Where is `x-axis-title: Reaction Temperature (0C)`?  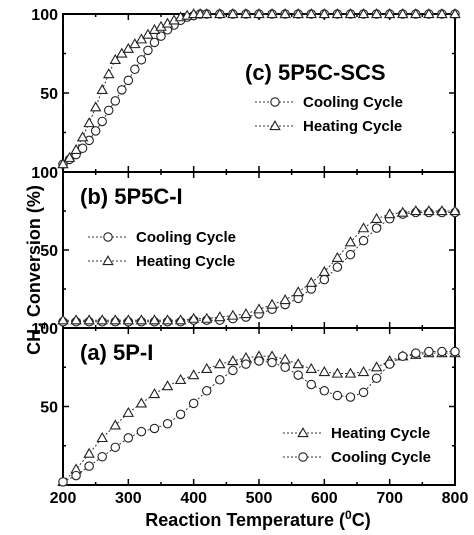
x-axis-title: Reaction Temperature (0C) is located at coordinates (257, 519).